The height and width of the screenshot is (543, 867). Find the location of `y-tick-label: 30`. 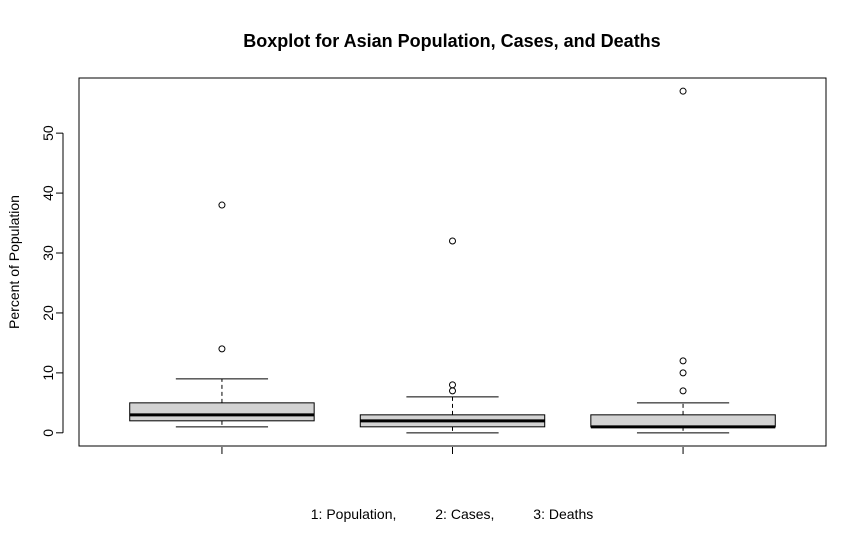

y-tick-label: 30 is located at coordinates (48, 253).